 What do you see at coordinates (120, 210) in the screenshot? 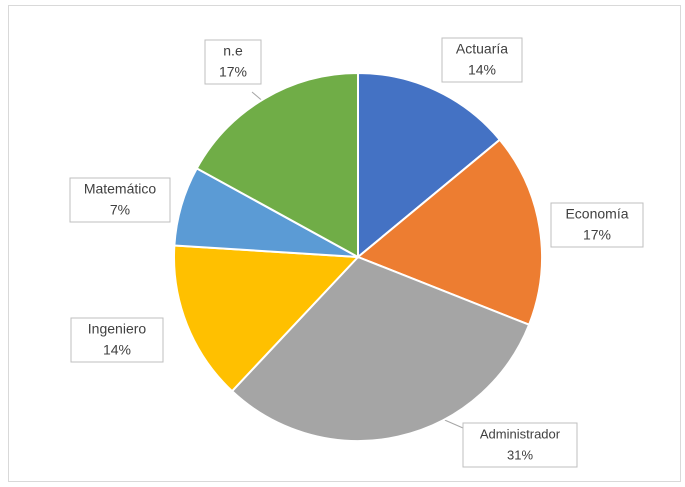
I see `value-label: 7%` at bounding box center [120, 210].